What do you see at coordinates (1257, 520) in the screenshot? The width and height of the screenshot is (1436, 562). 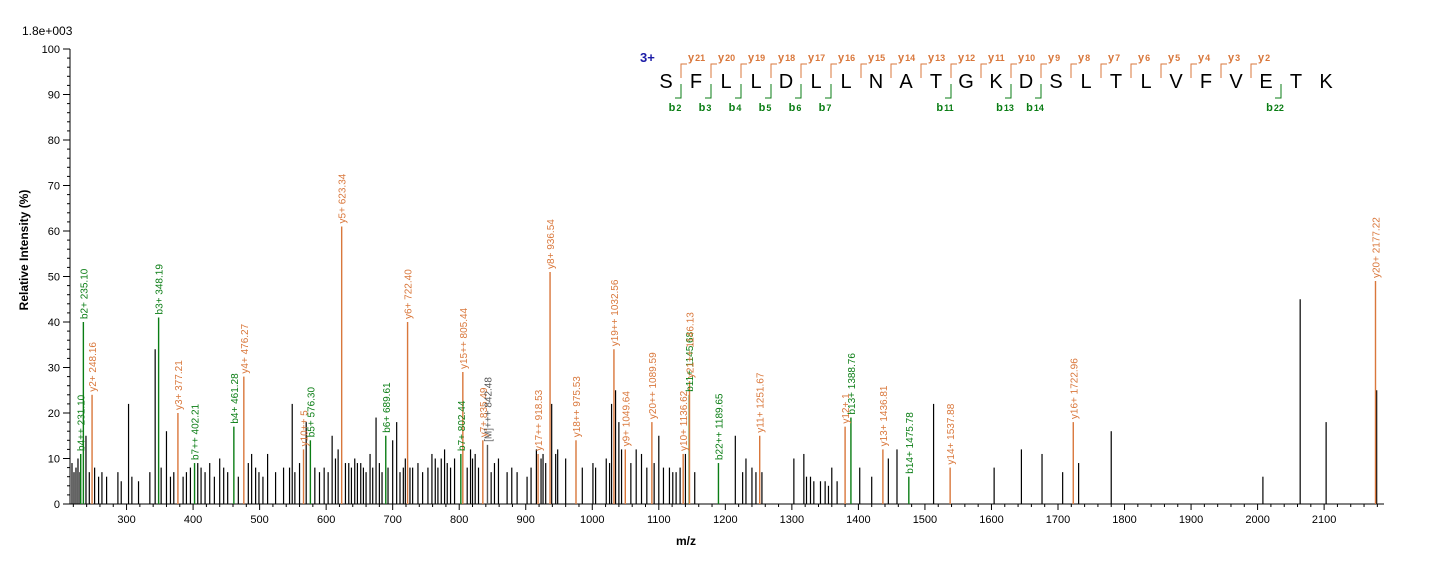 I see `x-tick-label: 2000` at bounding box center [1257, 520].